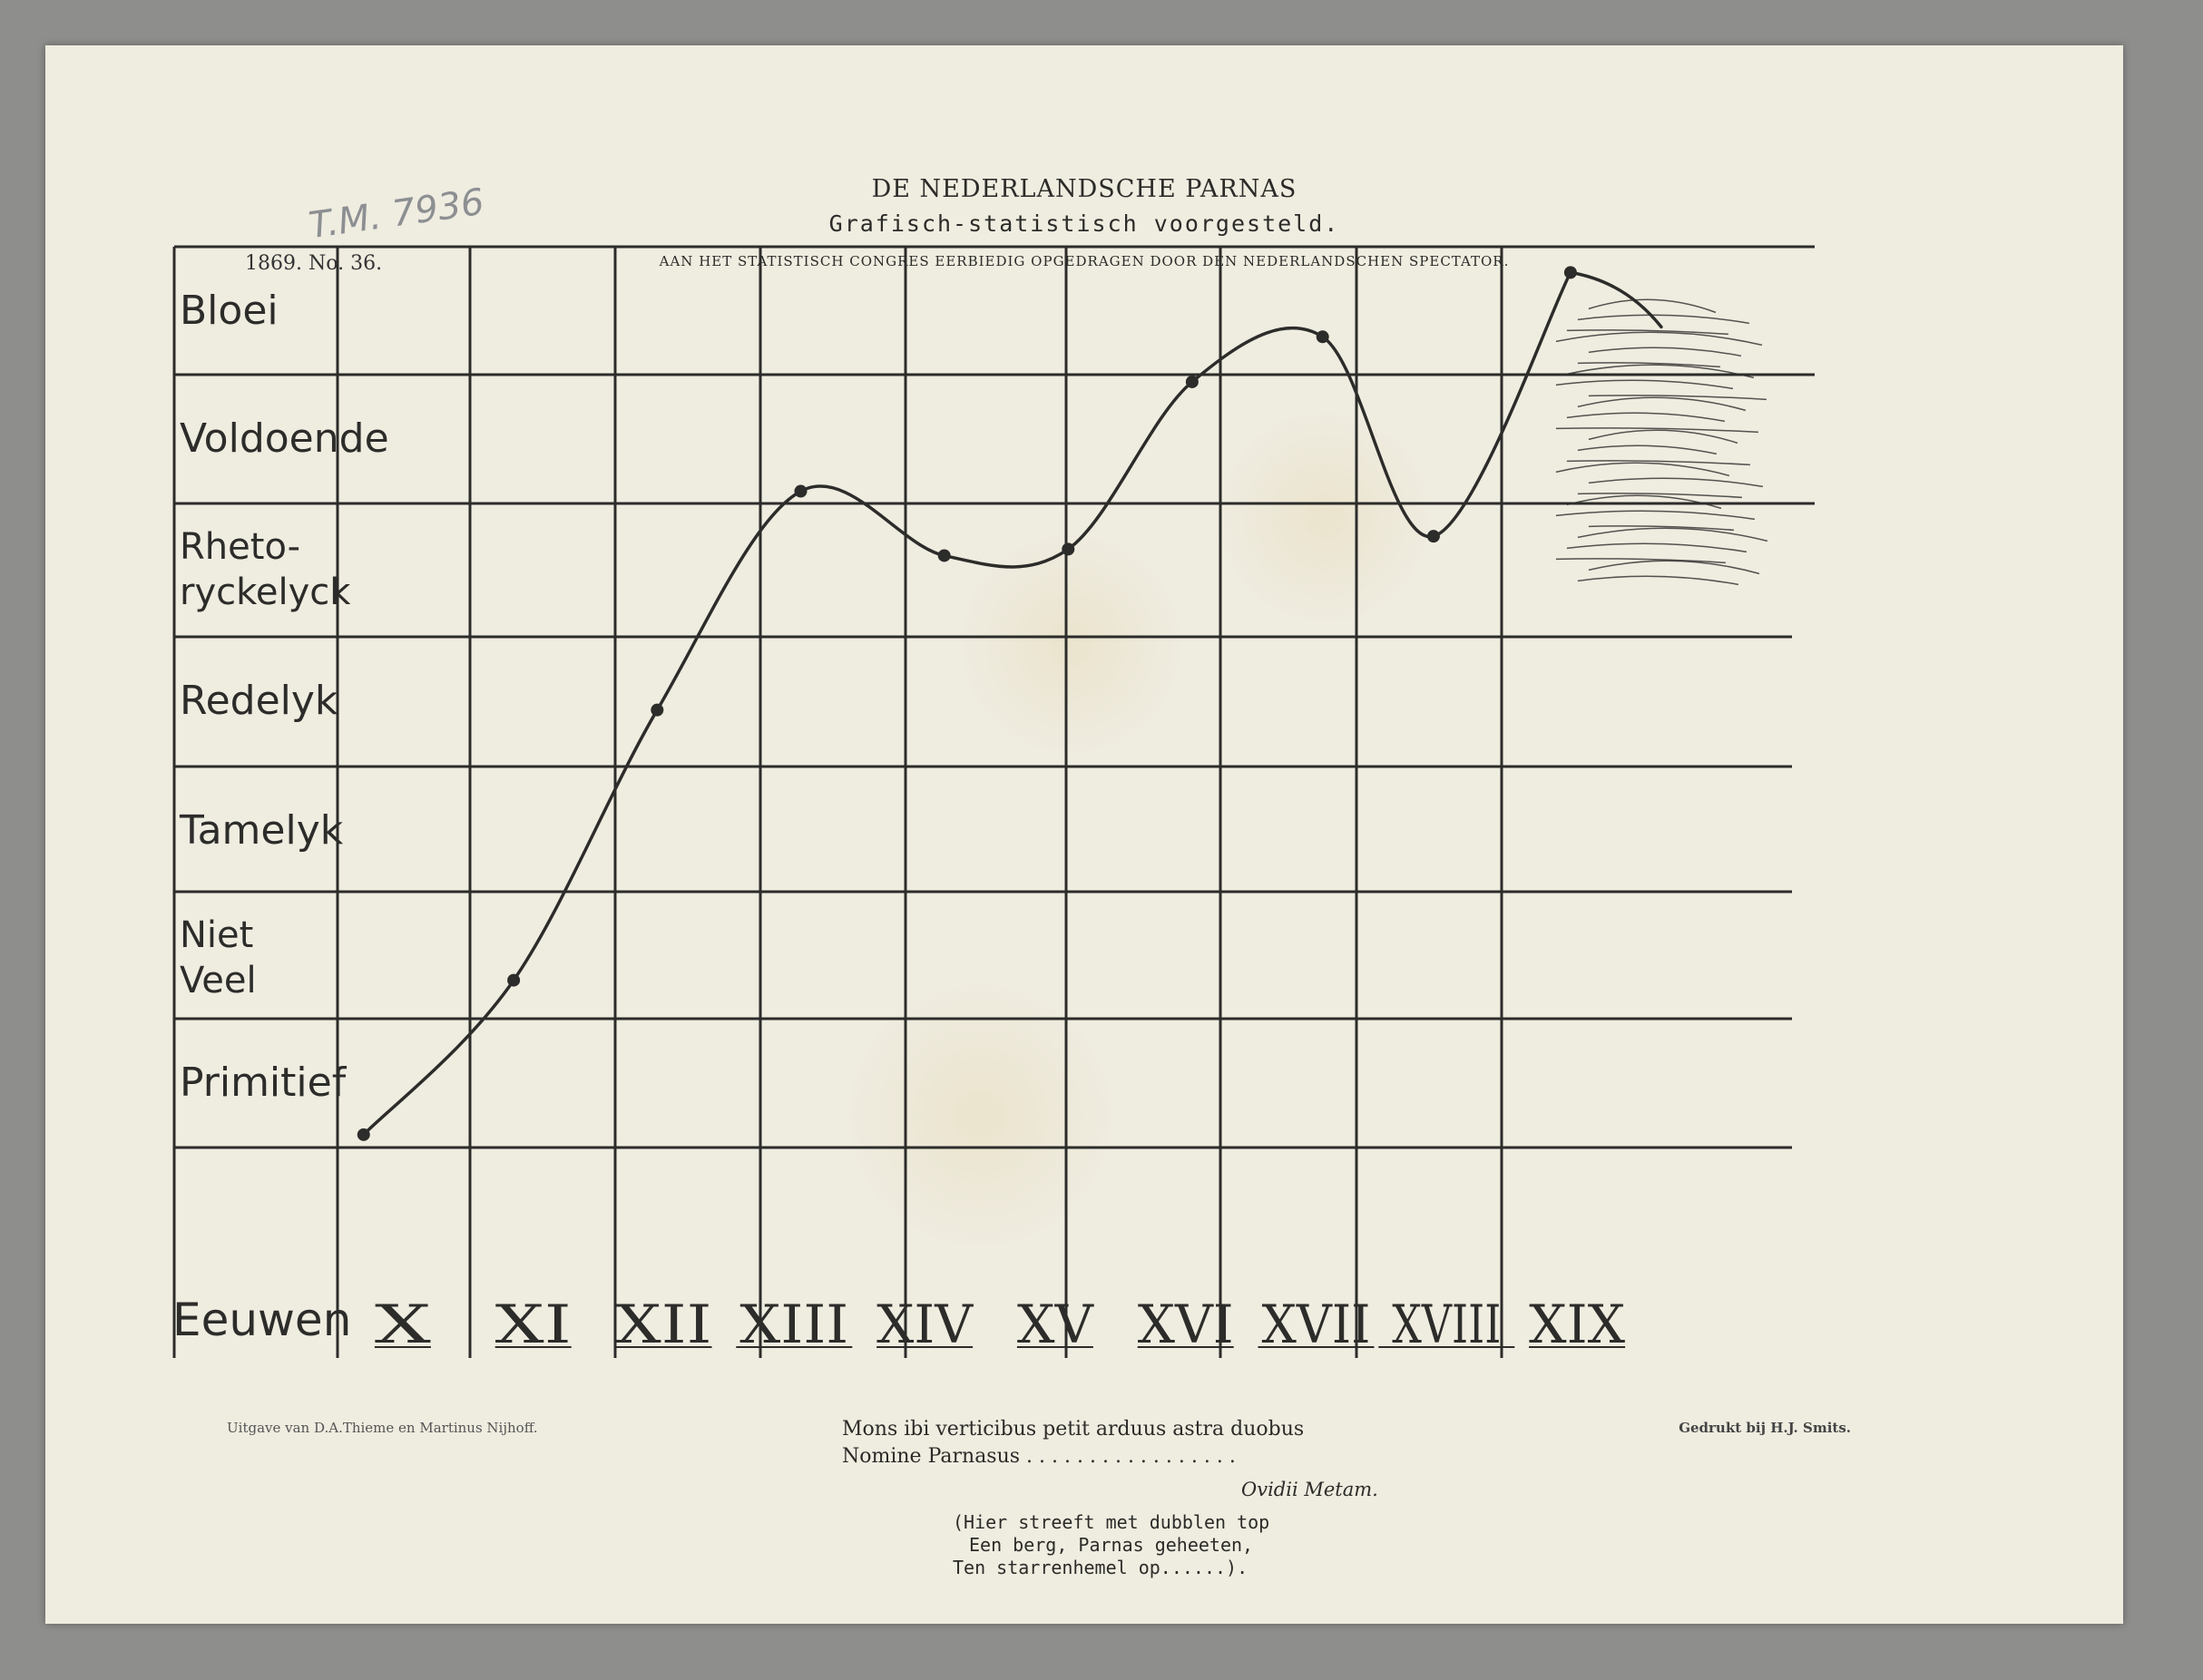 Image resolution: width=2203 pixels, height=1680 pixels. Describe the element at coordinates (265, 592) in the screenshot. I see `y-level-label-line: ryckelyck` at that location.